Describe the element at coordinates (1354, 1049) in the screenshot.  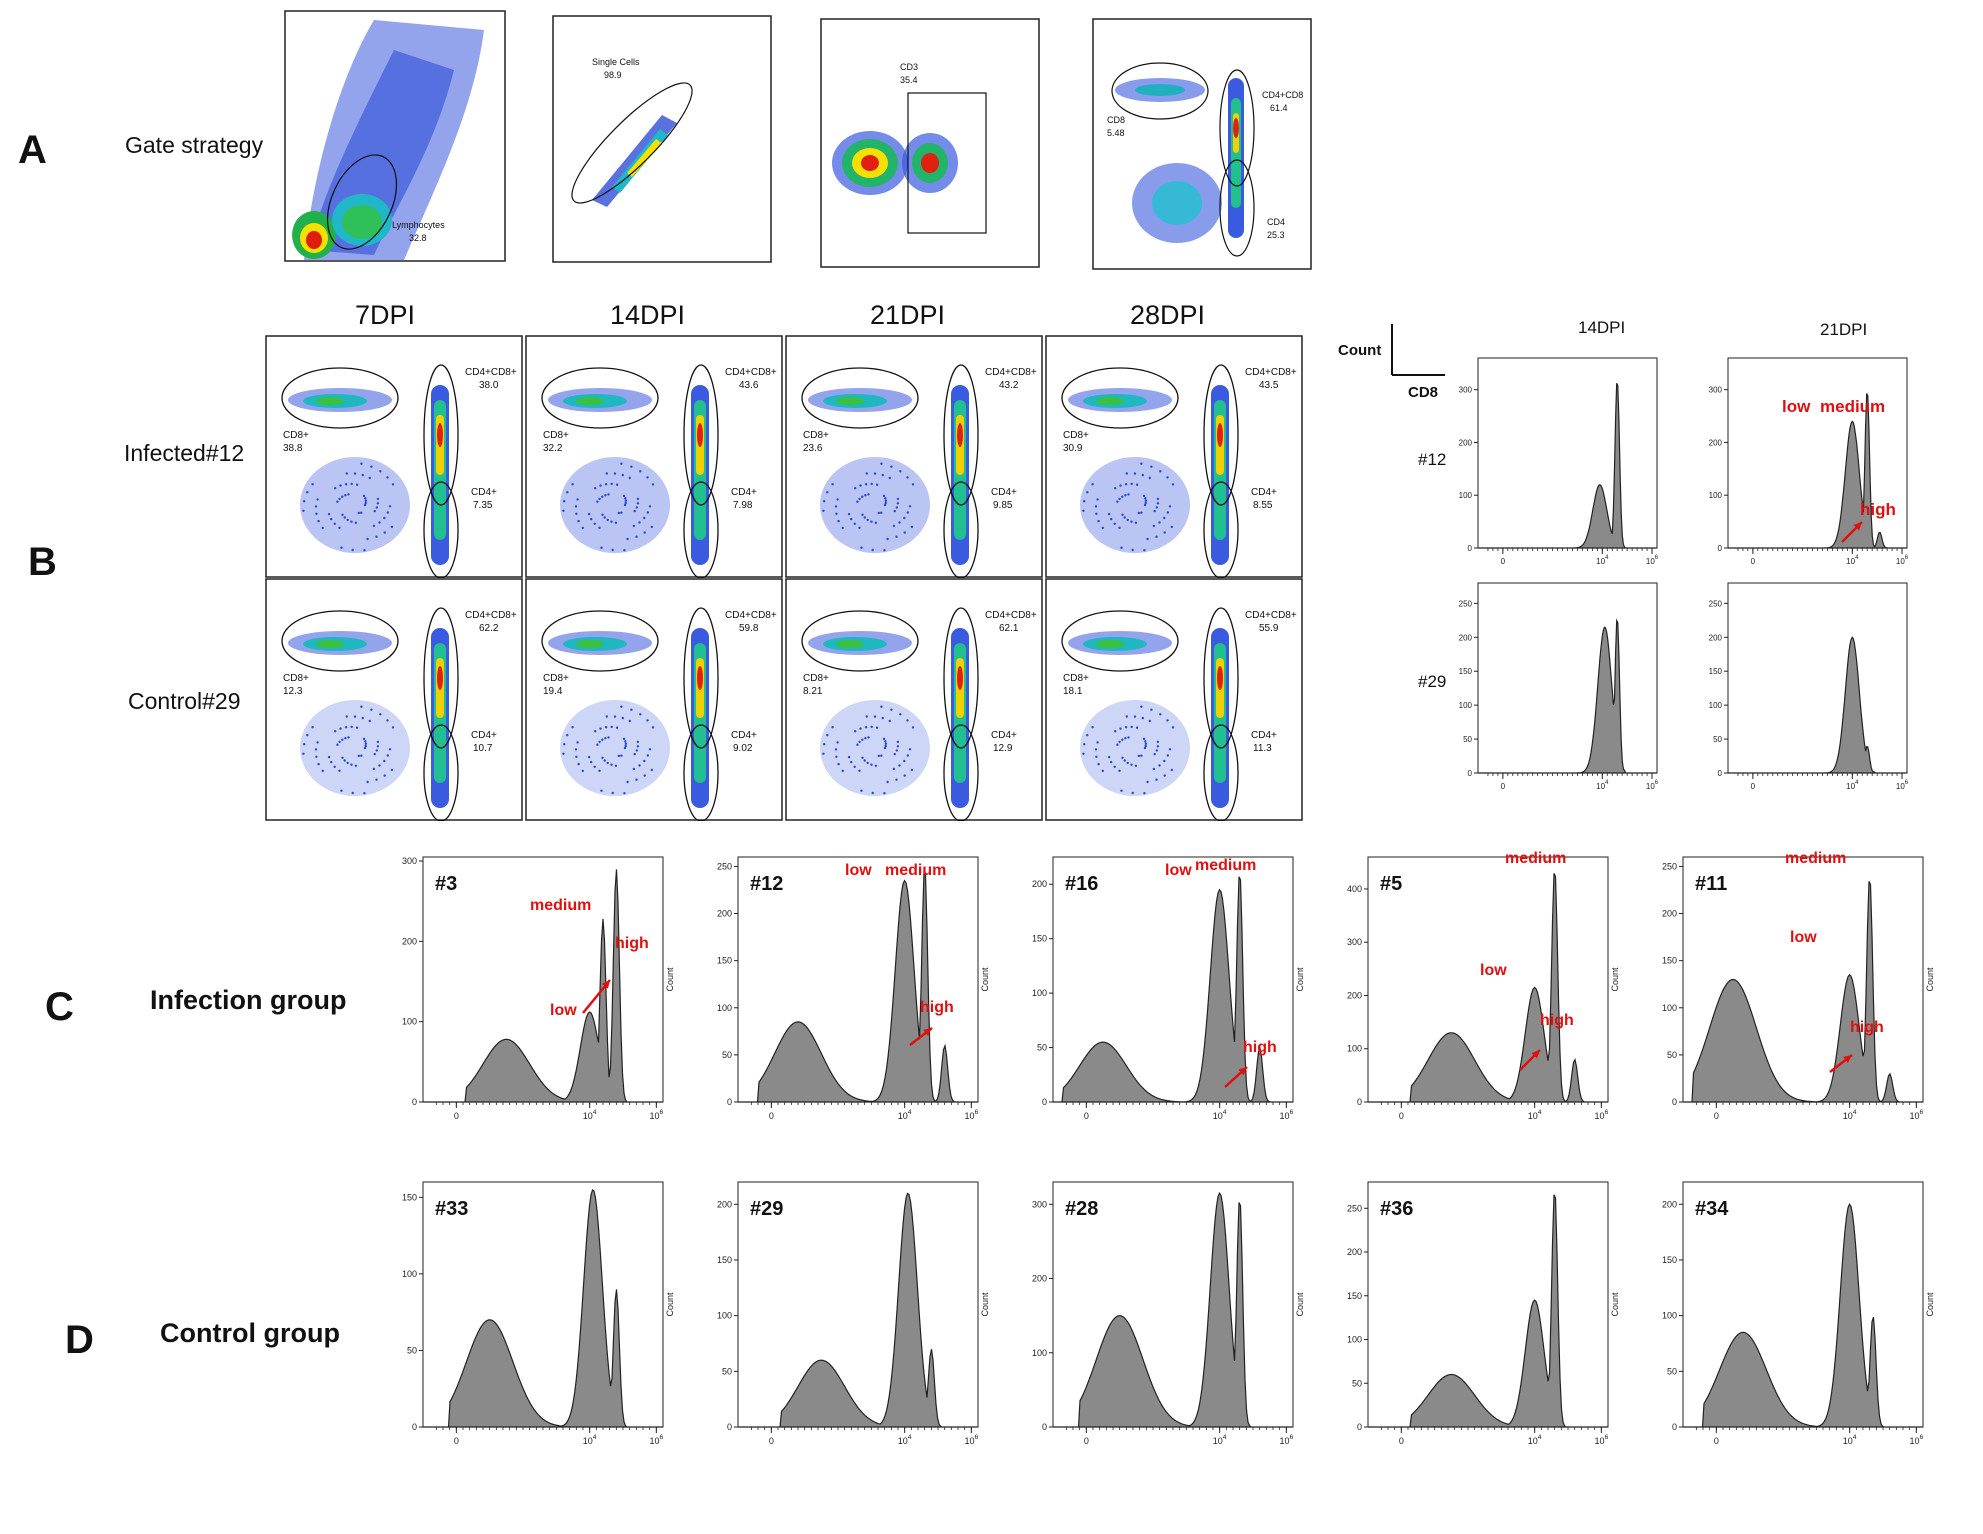
I see `y-tick-label: 100` at that location.